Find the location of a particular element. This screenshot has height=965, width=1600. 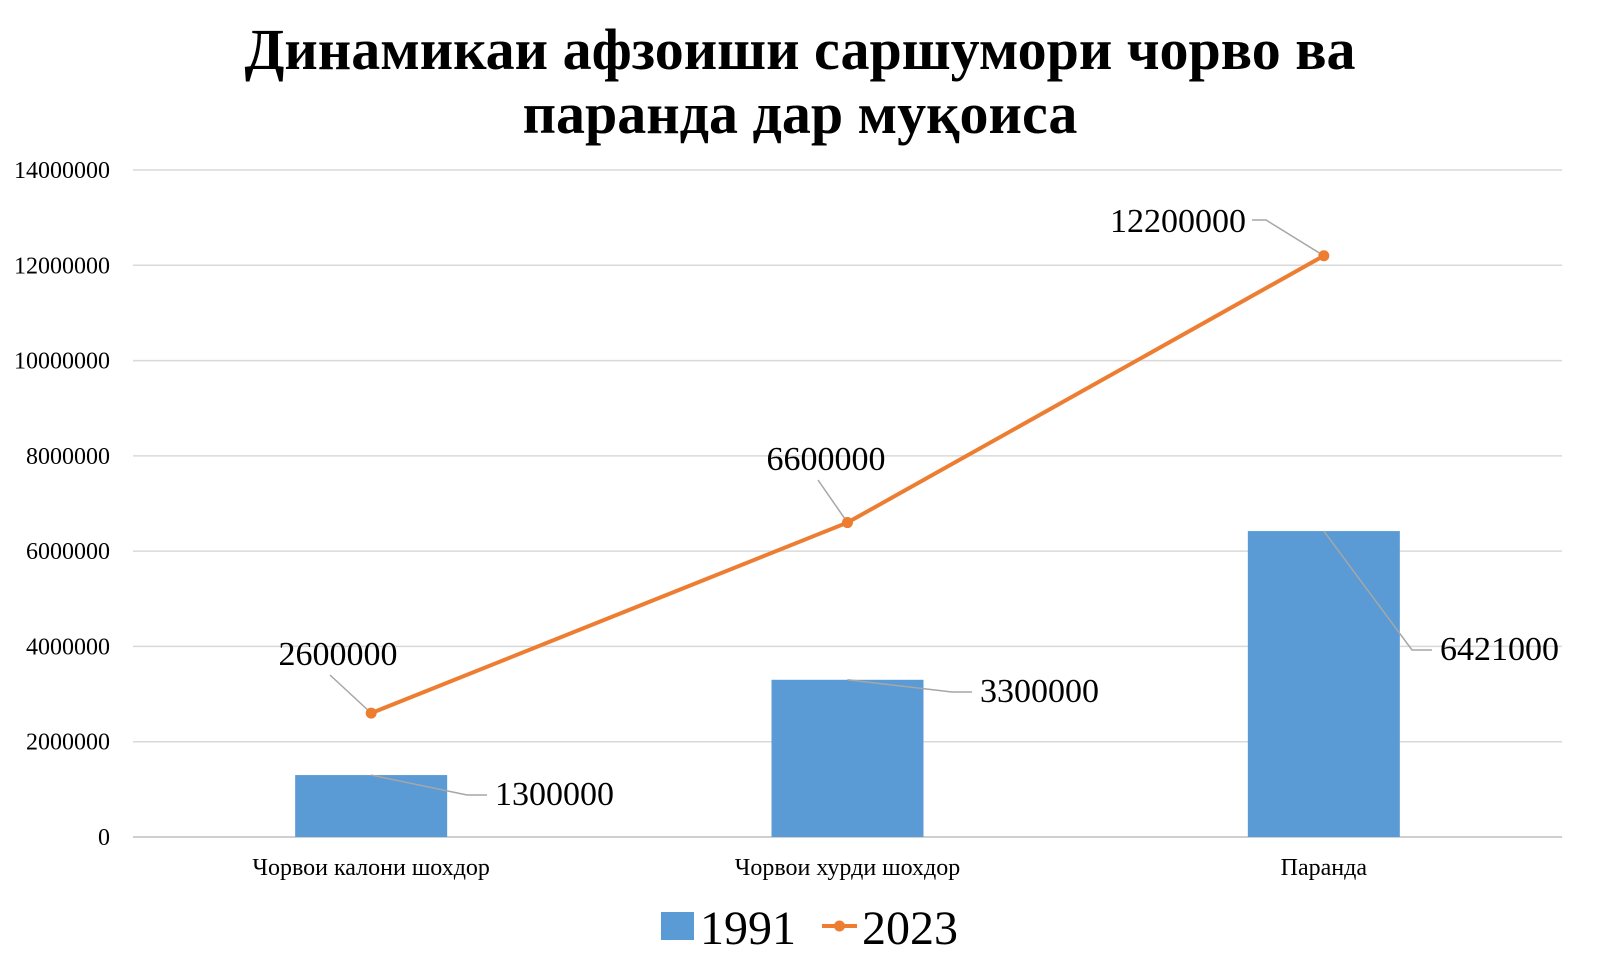

y-tick-label: 4000000 is located at coordinates (68, 647).